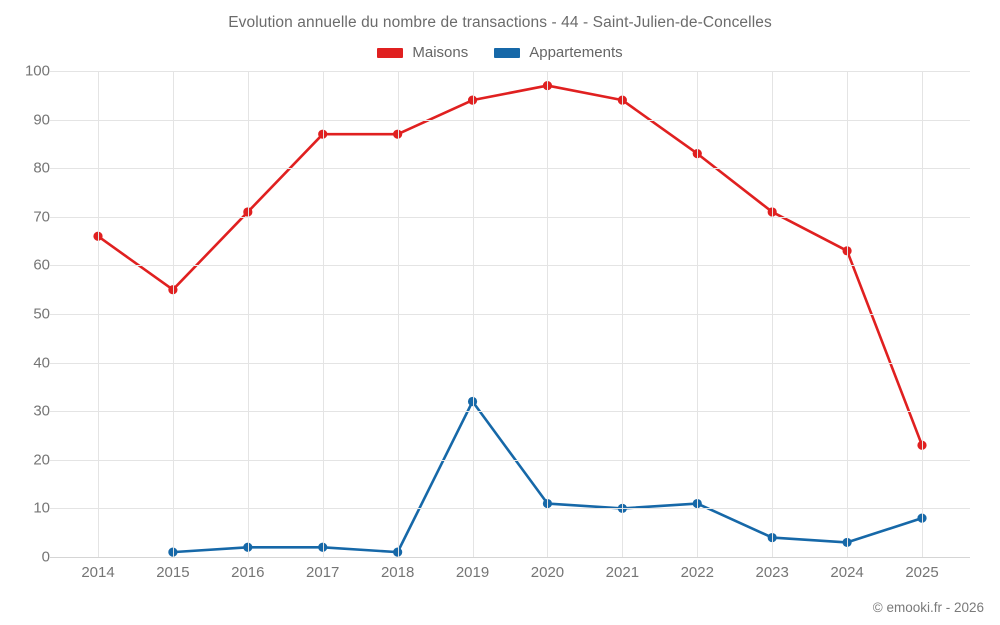 Image resolution: width=1000 pixels, height=625 pixels. What do you see at coordinates (697, 572) in the screenshot?
I see `x-axis-tick-label: 2022` at bounding box center [697, 572].